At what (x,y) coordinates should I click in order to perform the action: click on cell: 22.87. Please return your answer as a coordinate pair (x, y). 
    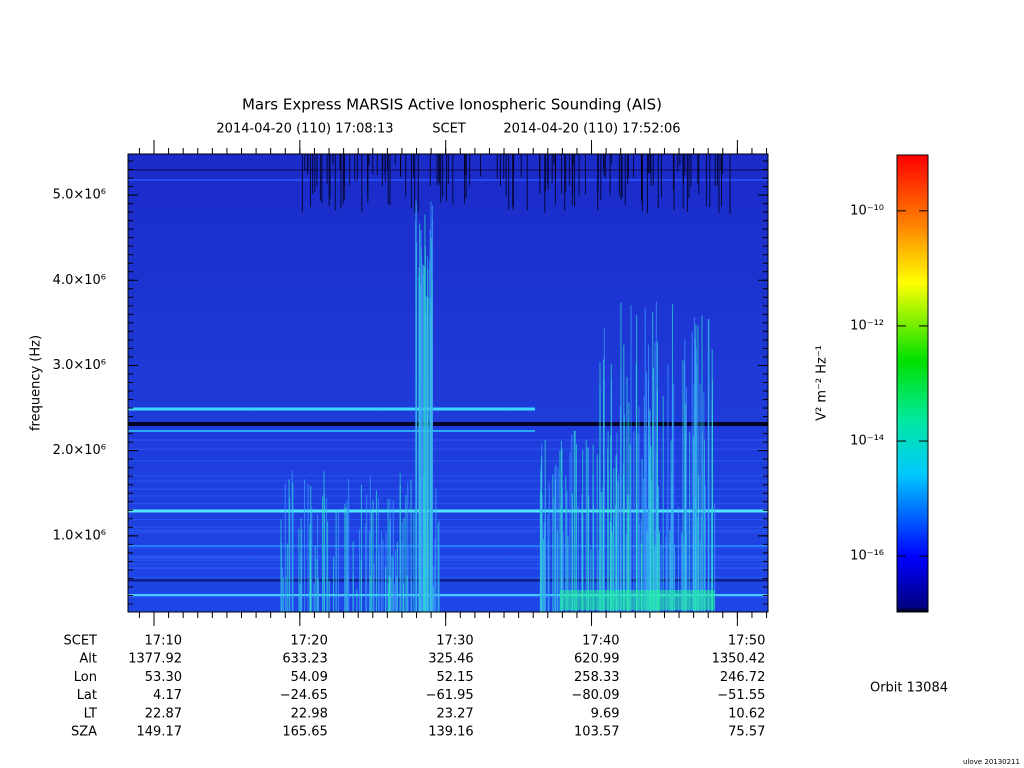
    Looking at the image, I should click on (163, 713).